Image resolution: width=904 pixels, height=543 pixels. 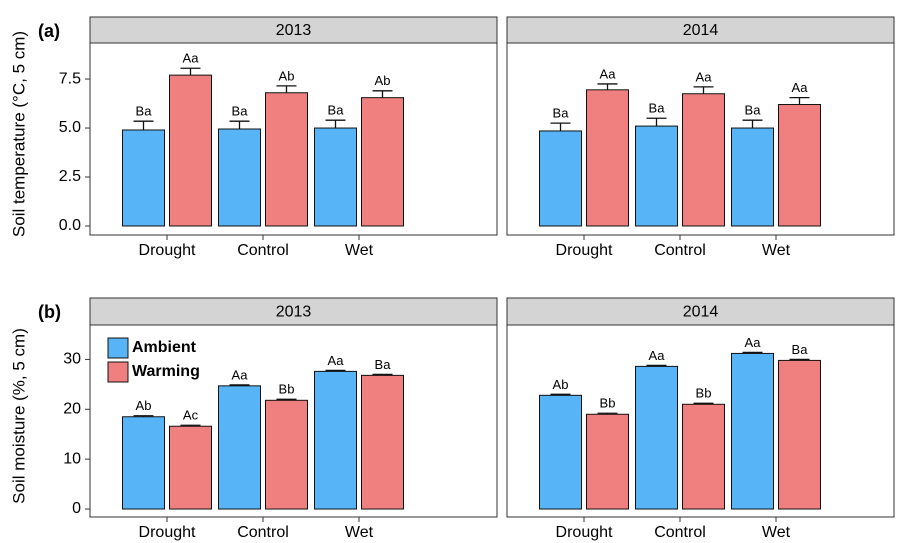 What do you see at coordinates (70, 127) in the screenshot?
I see `y-tick-label: 5.0` at bounding box center [70, 127].